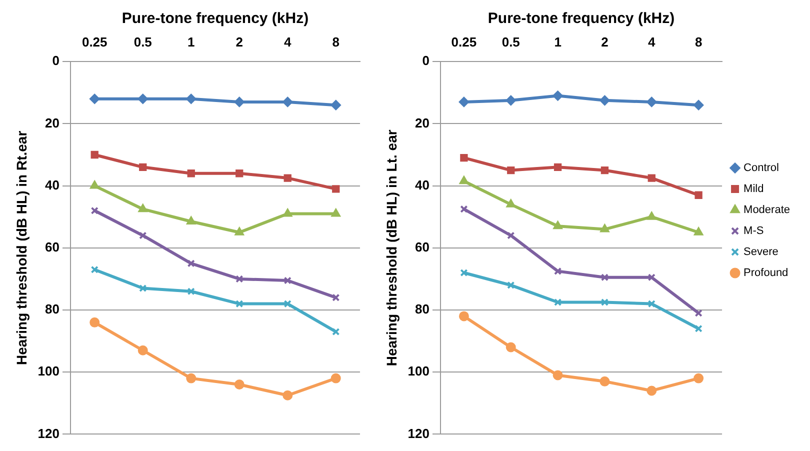  I want to click on legend-label: Mild, so click(754, 189).